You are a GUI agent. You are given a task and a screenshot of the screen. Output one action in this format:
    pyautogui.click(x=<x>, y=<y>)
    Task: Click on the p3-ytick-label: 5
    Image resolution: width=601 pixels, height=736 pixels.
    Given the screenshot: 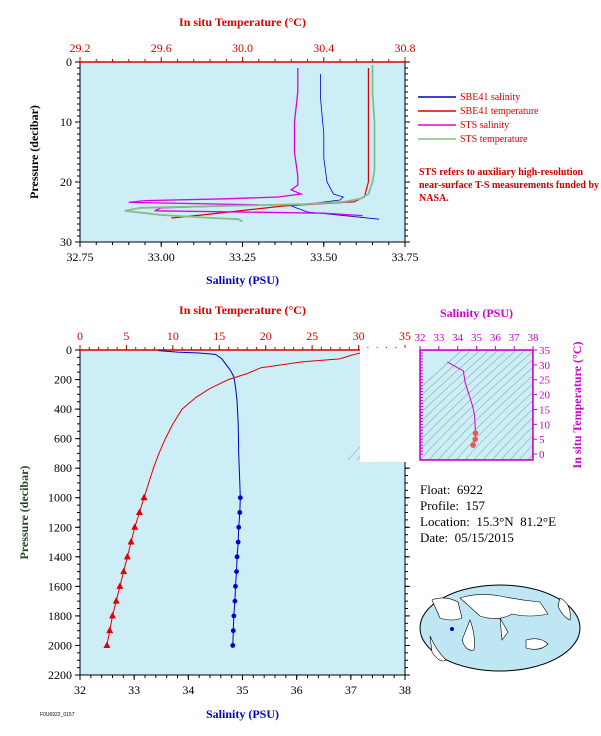 What is the action you would take?
    pyautogui.click(x=542, y=440)
    